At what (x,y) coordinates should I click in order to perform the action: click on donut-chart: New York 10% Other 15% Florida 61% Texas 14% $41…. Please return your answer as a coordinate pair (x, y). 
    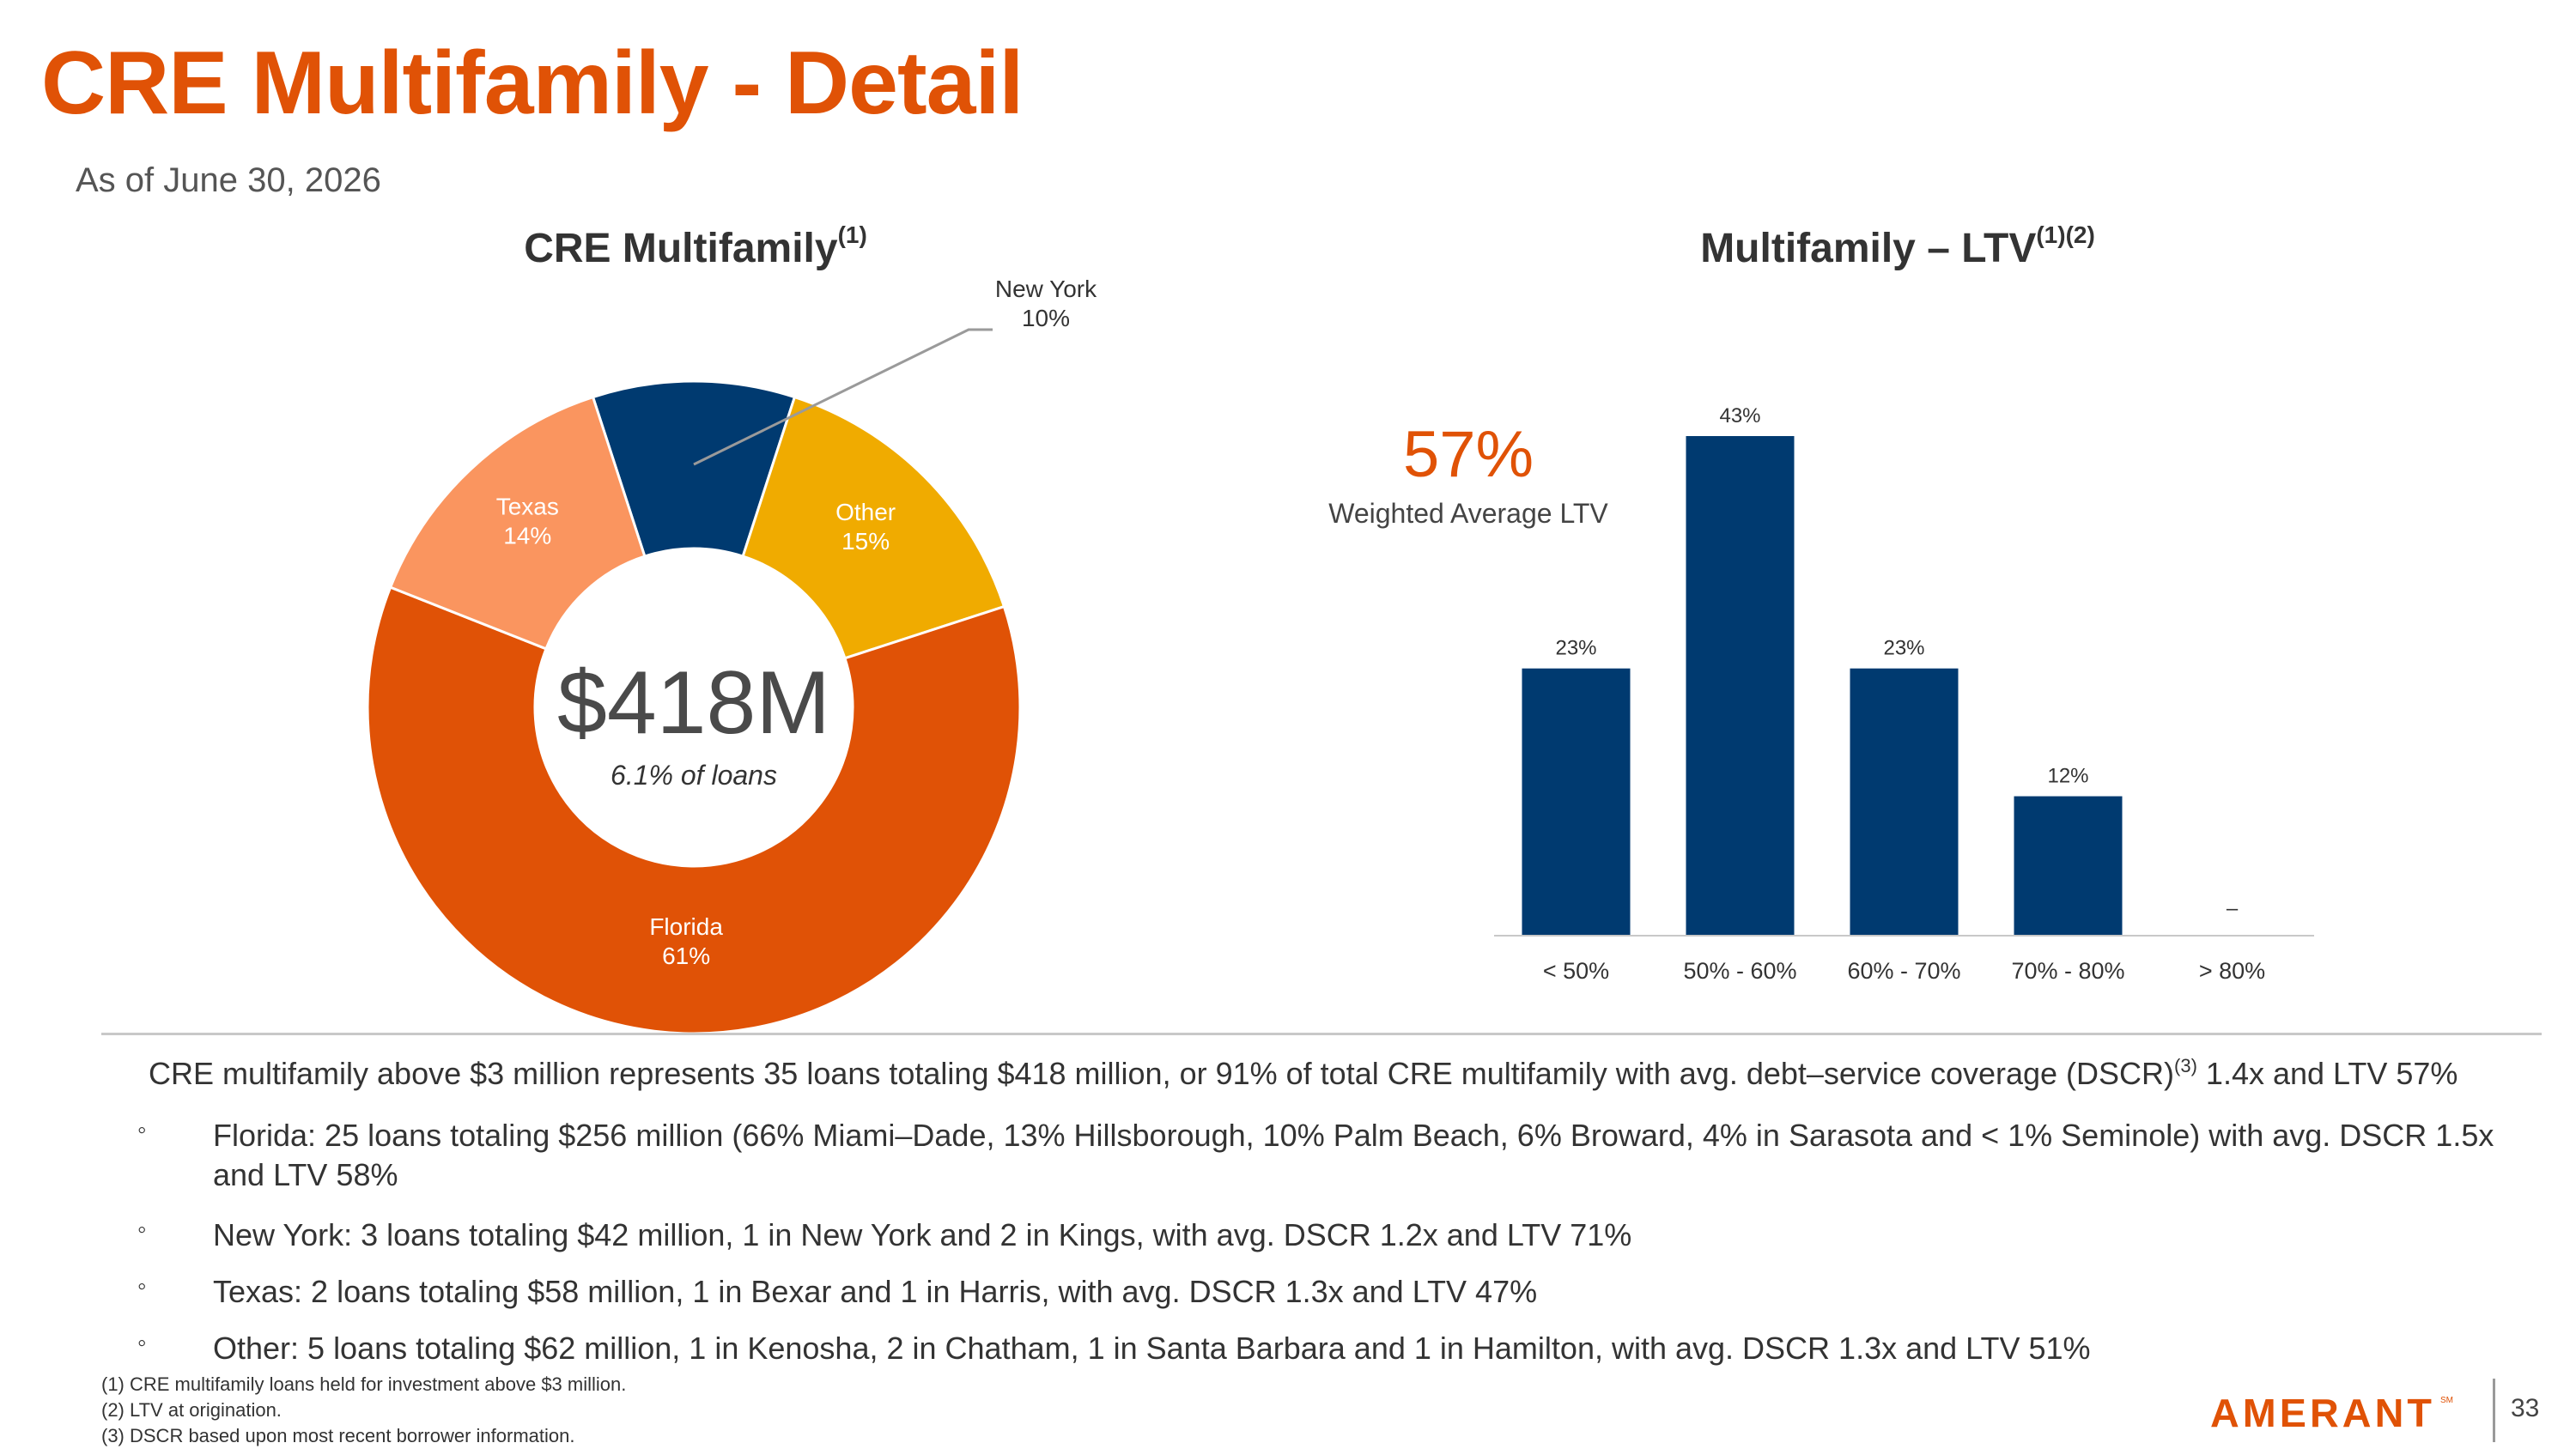
    Looking at the image, I should click on (731, 655).